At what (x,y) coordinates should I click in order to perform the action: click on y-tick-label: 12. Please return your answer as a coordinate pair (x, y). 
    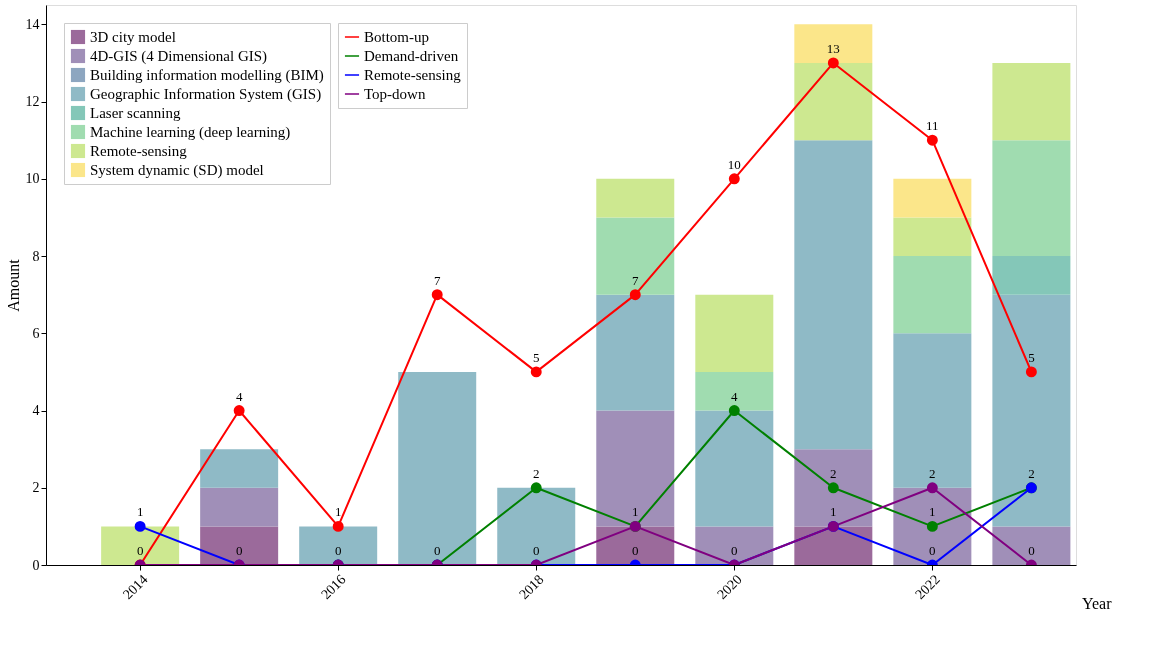
    Looking at the image, I should click on (32, 102).